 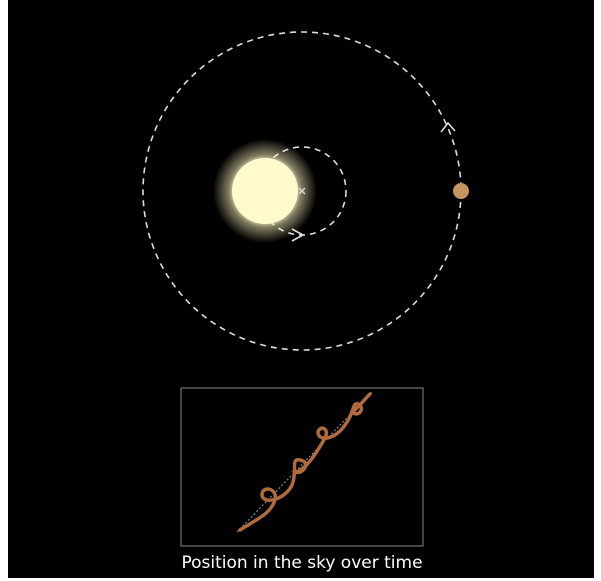 What do you see at coordinates (461, 191) in the screenshot?
I see `planet` at bounding box center [461, 191].